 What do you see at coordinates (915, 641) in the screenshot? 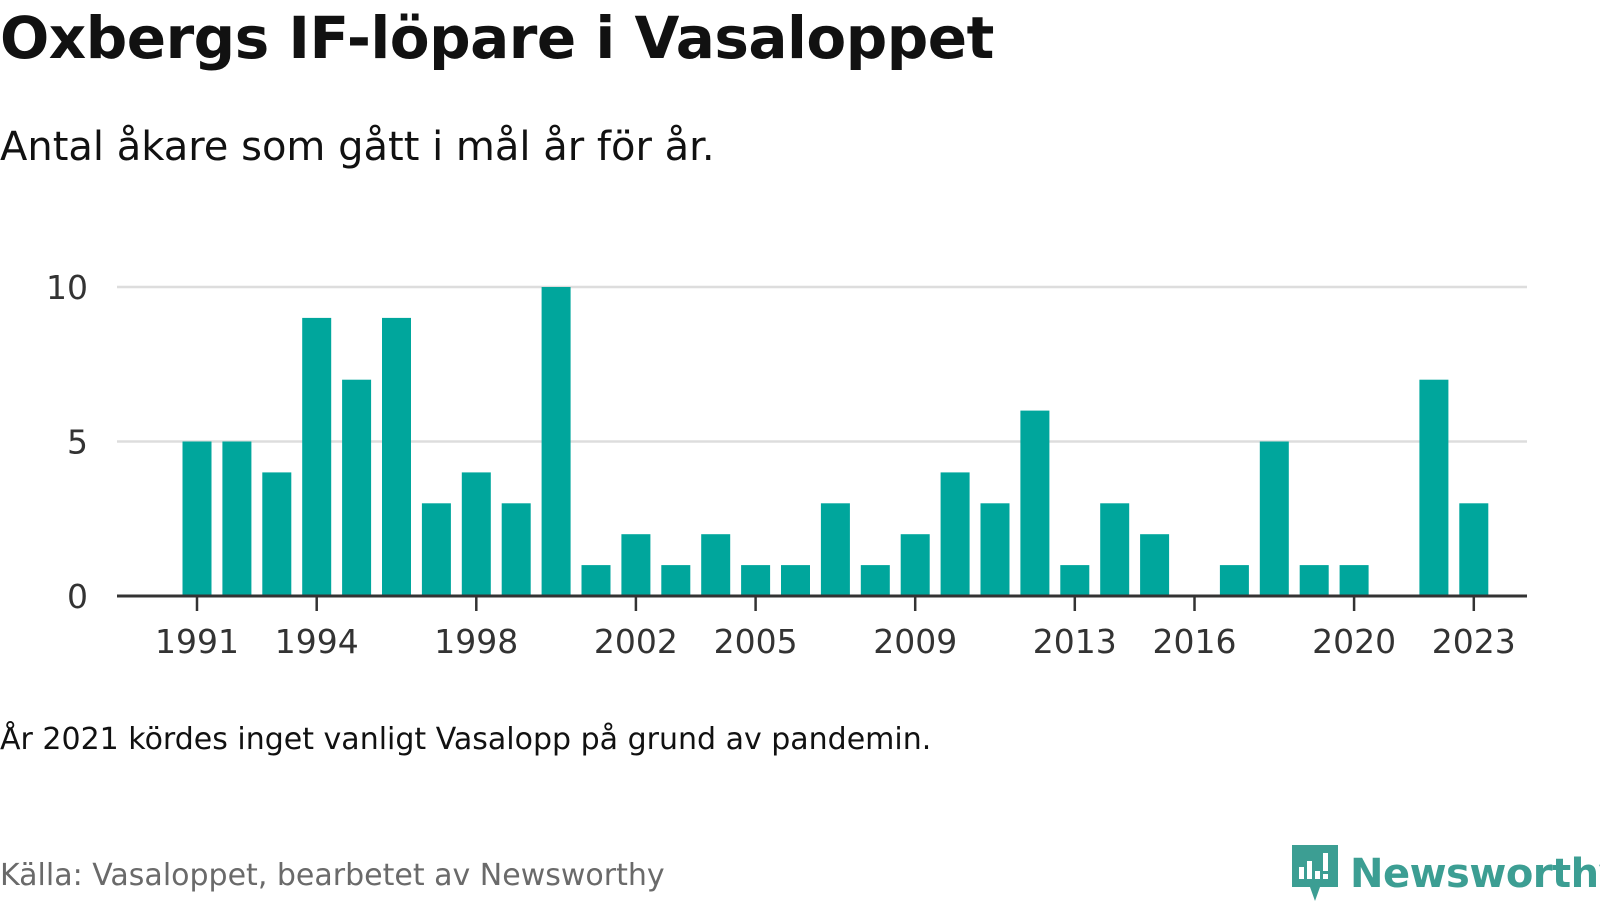
I see `x-tick-label: 2009` at bounding box center [915, 641].